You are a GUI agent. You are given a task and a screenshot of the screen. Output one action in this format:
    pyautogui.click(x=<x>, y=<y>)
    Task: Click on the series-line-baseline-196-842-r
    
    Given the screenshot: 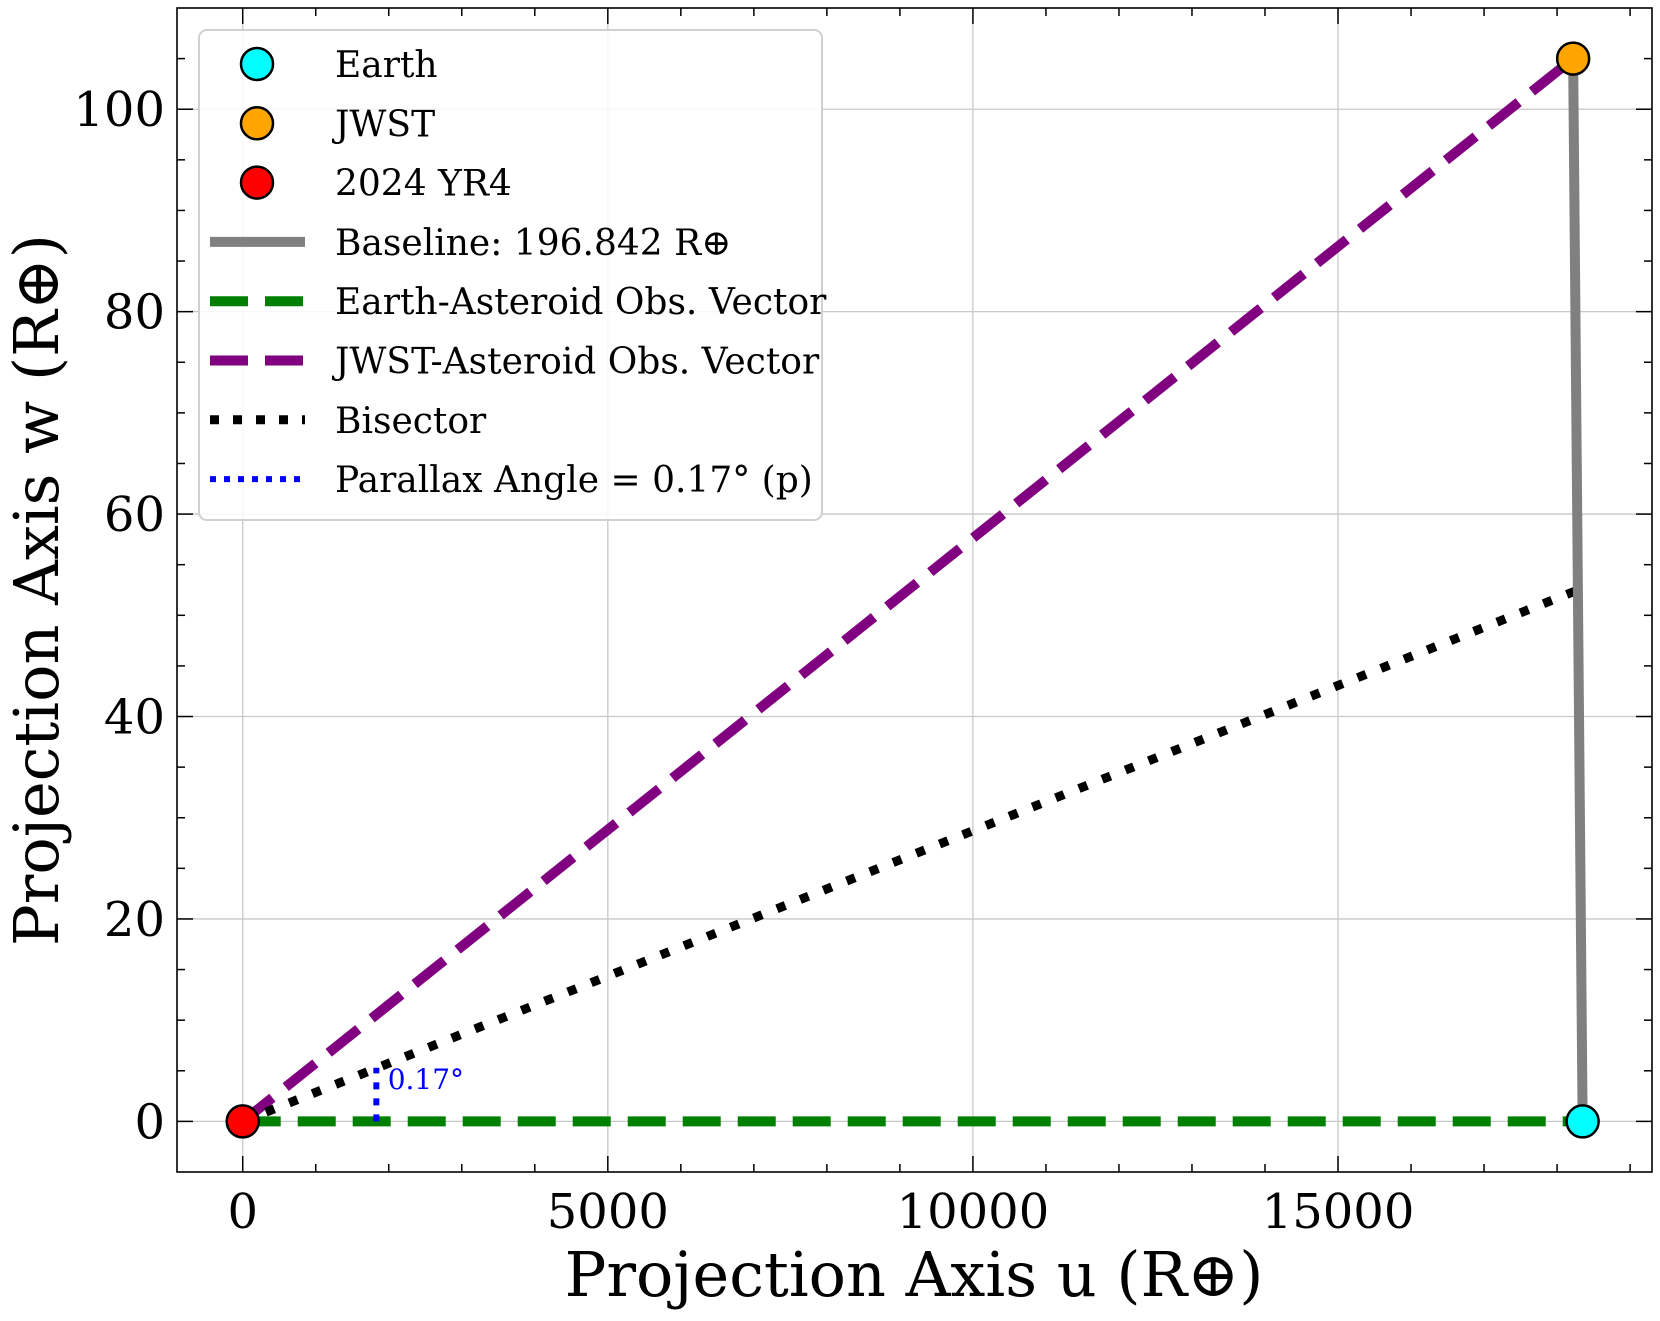 What is the action you would take?
    pyautogui.click(x=1578, y=590)
    